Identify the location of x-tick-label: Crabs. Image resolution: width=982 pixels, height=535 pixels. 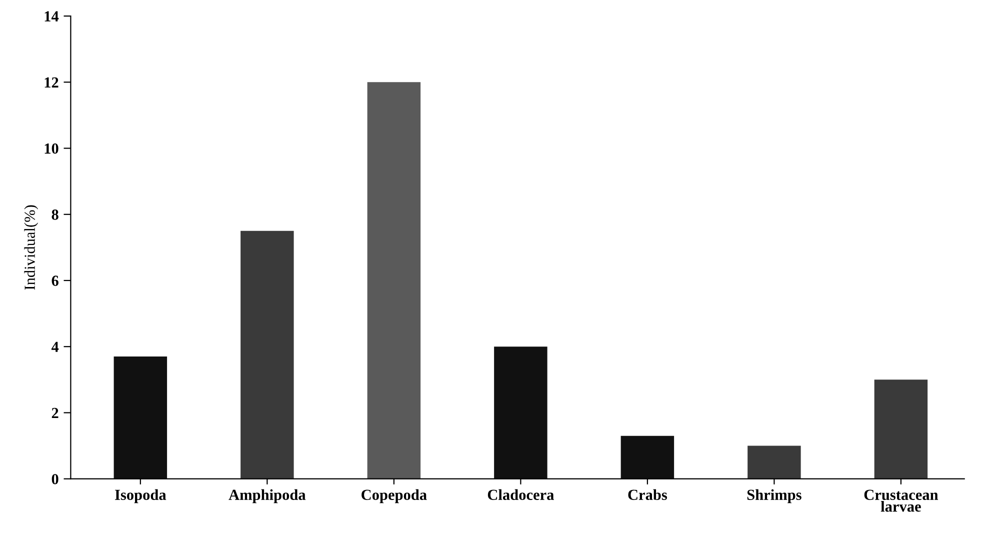
(648, 494).